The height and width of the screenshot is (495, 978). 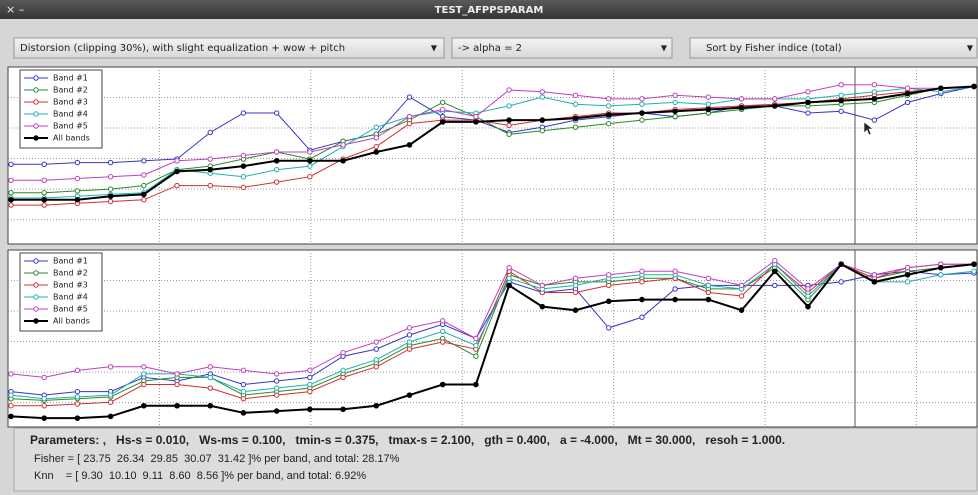 What do you see at coordinates (664, 48) in the screenshot?
I see `dropdown-arrow: ▼` at bounding box center [664, 48].